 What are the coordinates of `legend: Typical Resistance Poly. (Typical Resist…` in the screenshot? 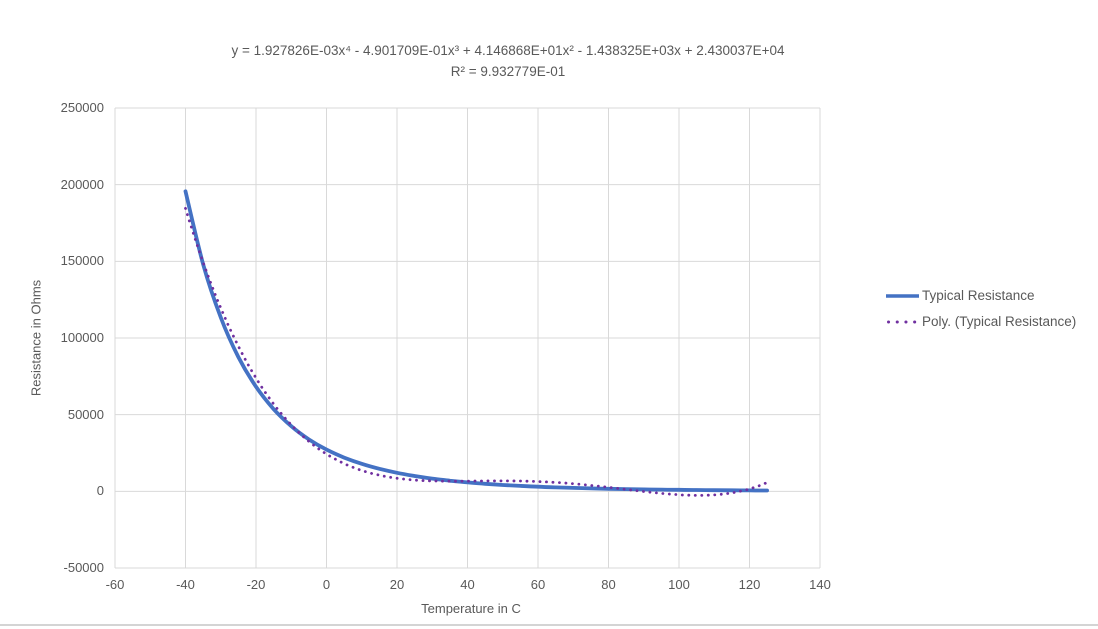 It's located at (981, 308).